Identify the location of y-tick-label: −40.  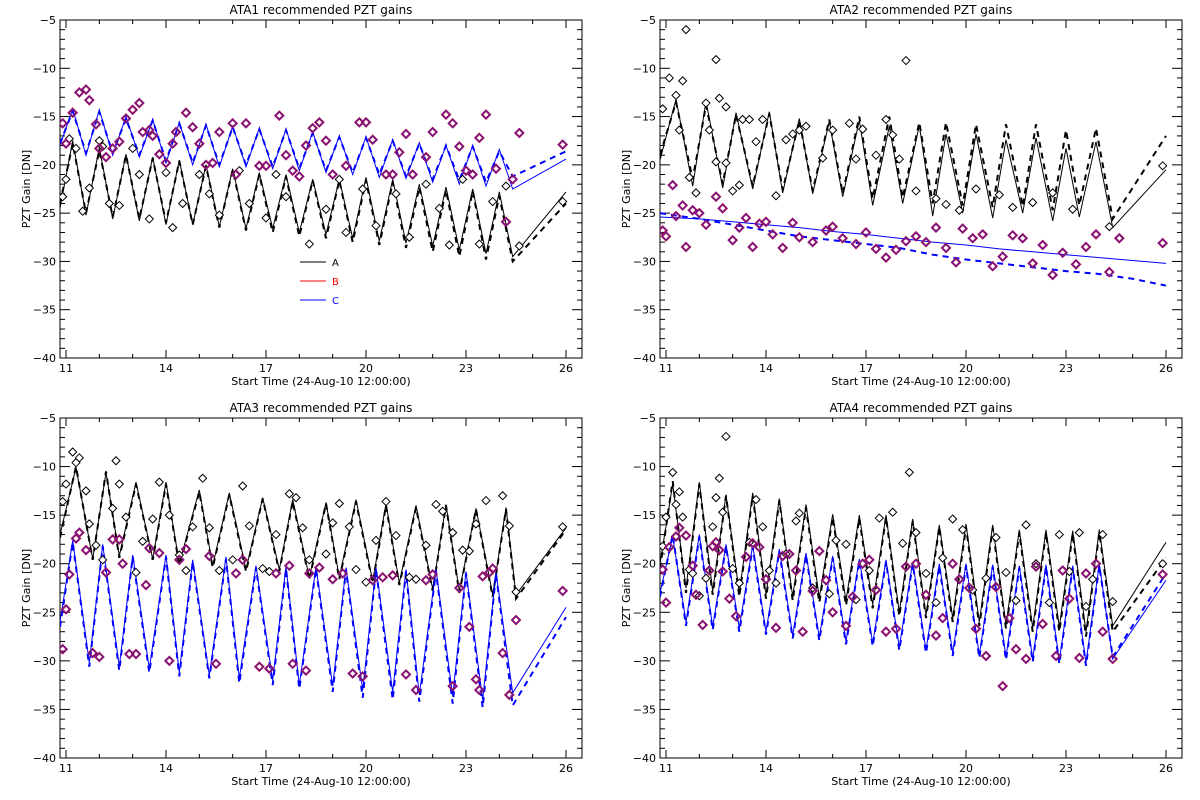
(644, 758).